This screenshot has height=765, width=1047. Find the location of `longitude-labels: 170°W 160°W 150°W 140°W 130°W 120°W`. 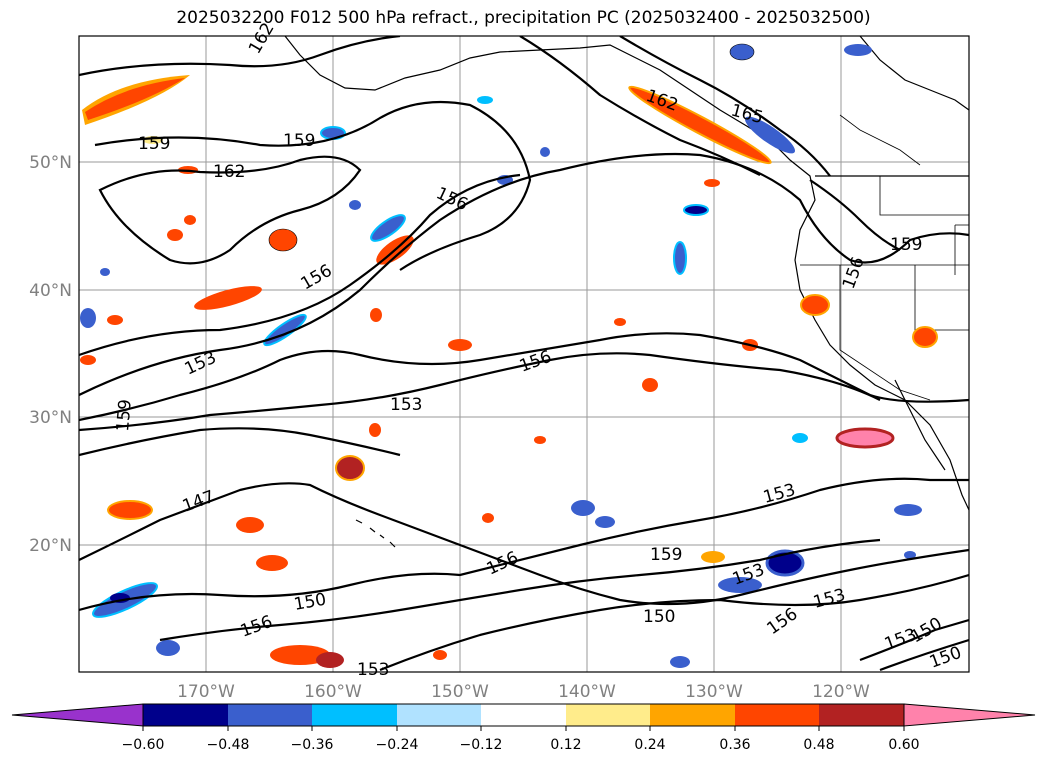

longitude-labels: 170°W 160°W 150°W 140°W 130°W 120°W is located at coordinates (523, 692).